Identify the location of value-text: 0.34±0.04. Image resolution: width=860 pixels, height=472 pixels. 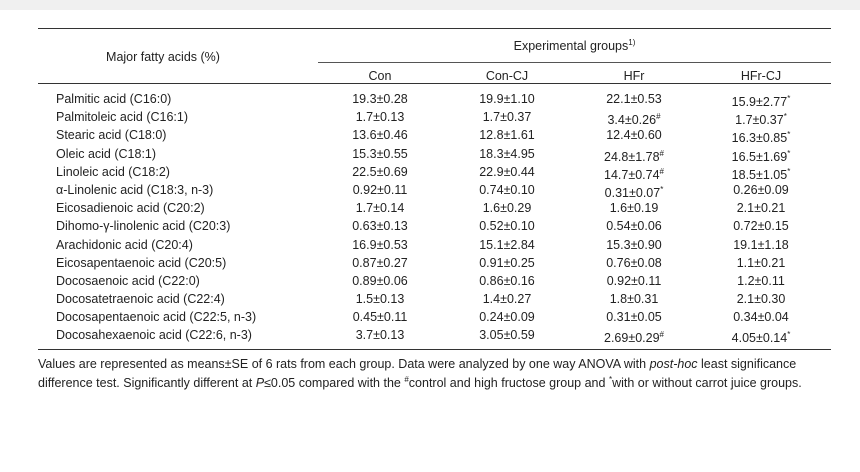
(761, 317).